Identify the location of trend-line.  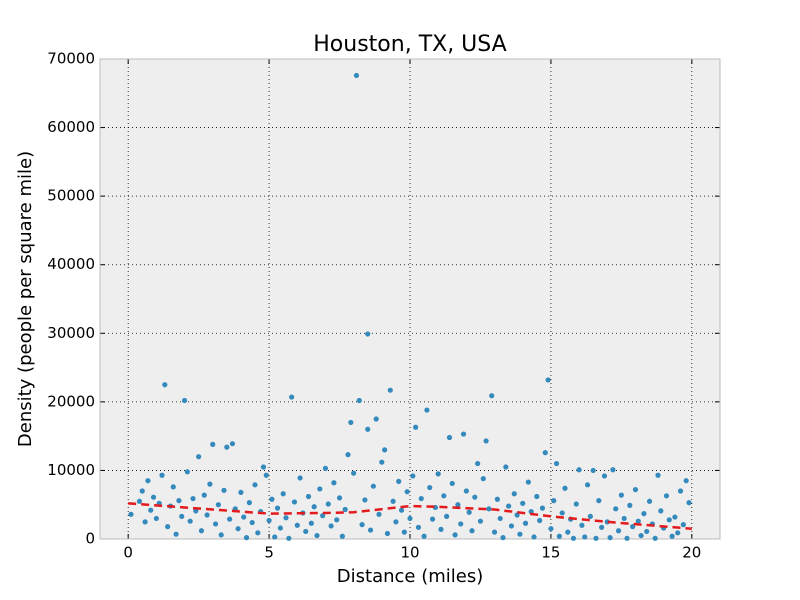
(410, 516).